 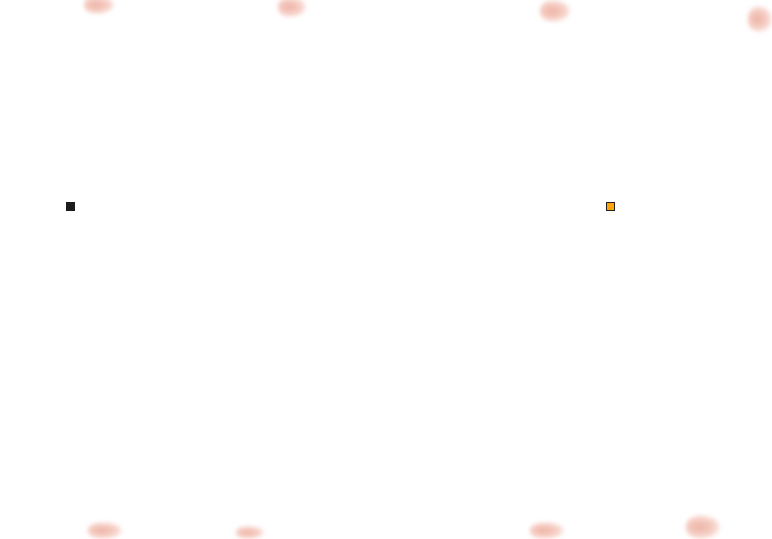 I want to click on spot-gold-swatch-icon, so click(x=610, y=206).